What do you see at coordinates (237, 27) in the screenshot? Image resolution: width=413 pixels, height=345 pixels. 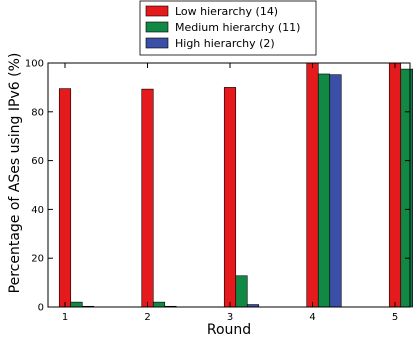 I see `legend-label-2: Medium hierarchy (11)` at bounding box center [237, 27].